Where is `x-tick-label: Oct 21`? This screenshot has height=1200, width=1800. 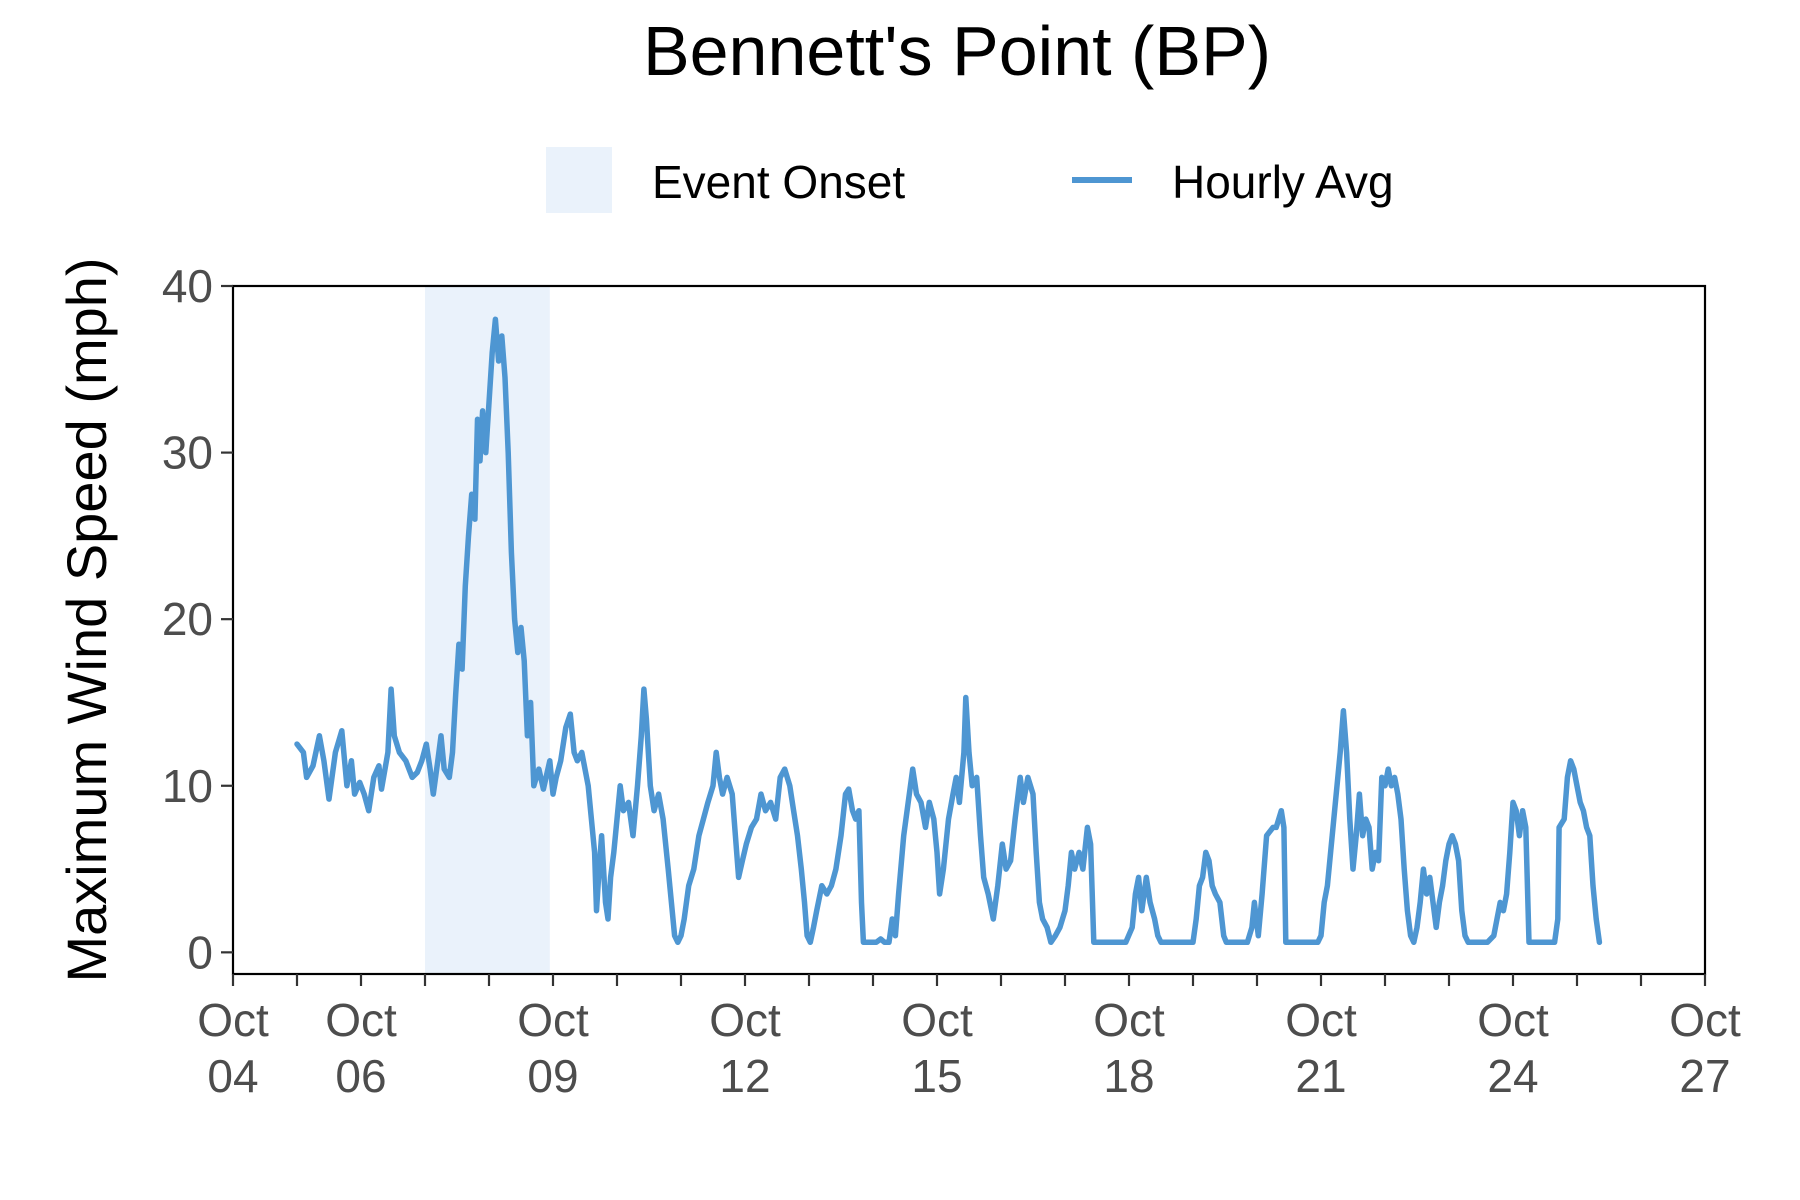 x-tick-label: Oct 21 is located at coordinates (1321, 1048).